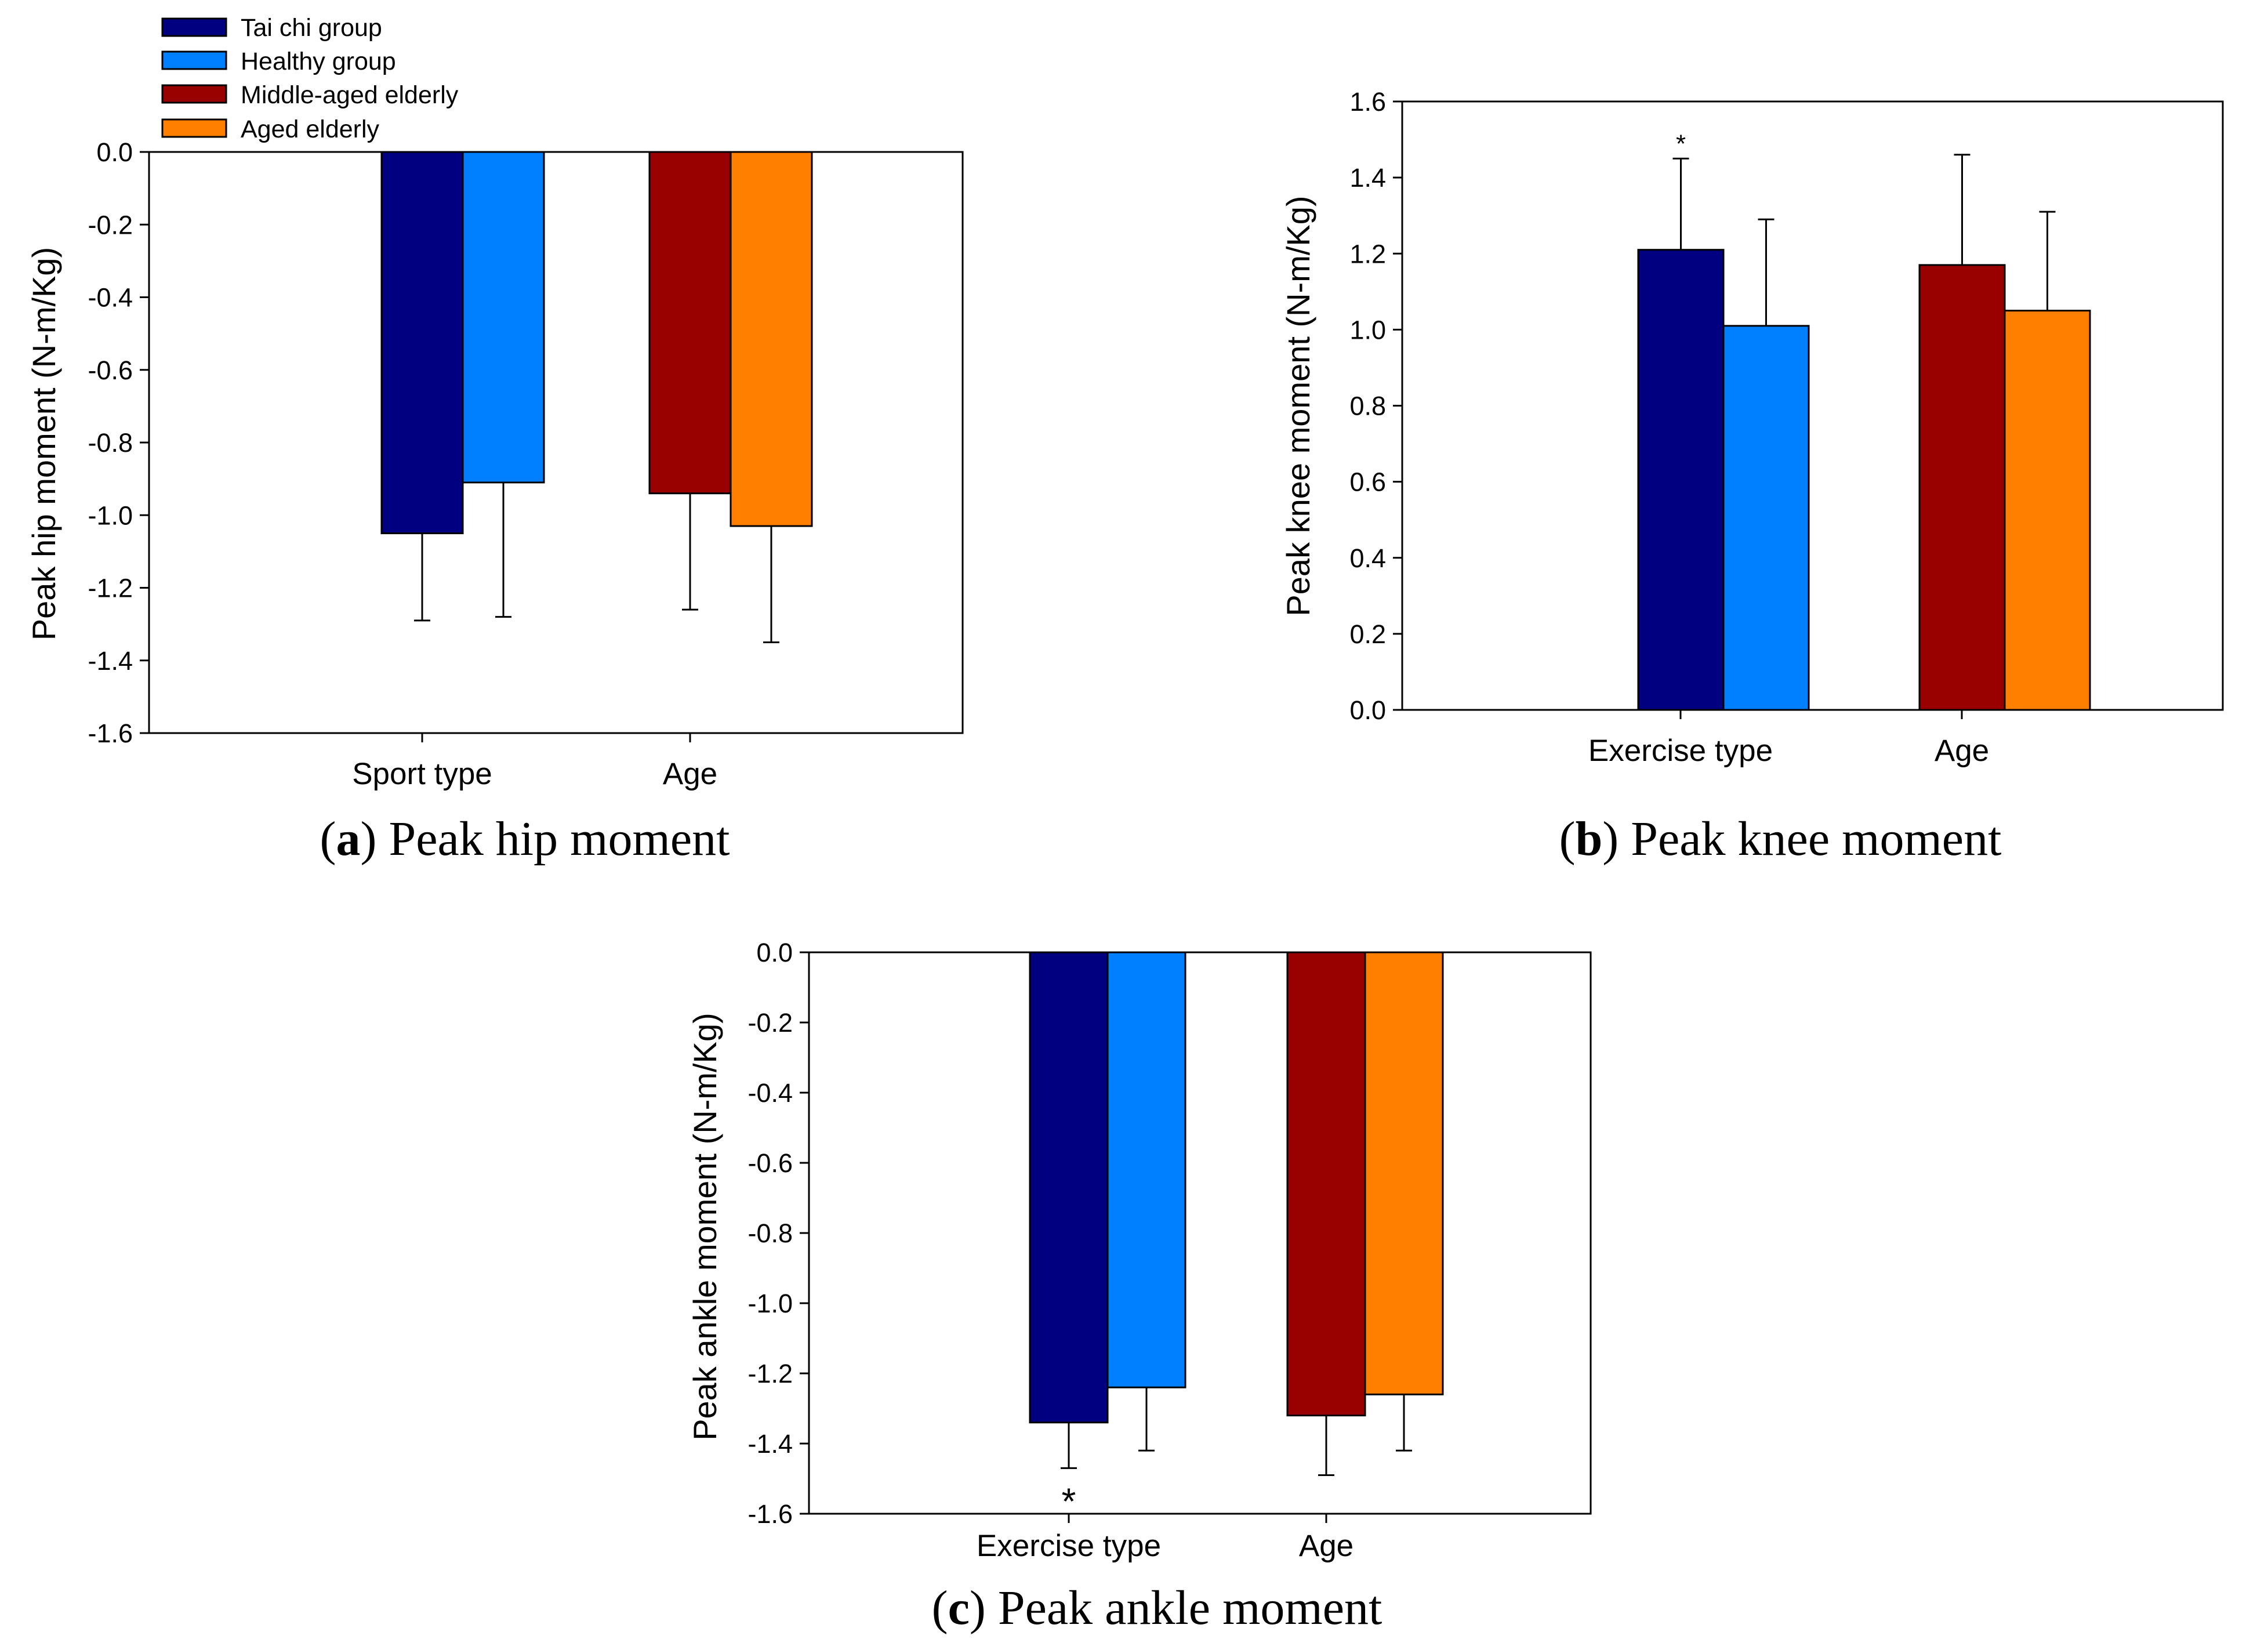 The width and height of the screenshot is (2268, 1639). Describe the element at coordinates (559, 839) in the screenshot. I see `panel-a-caption-text: Peak hip moment` at that location.